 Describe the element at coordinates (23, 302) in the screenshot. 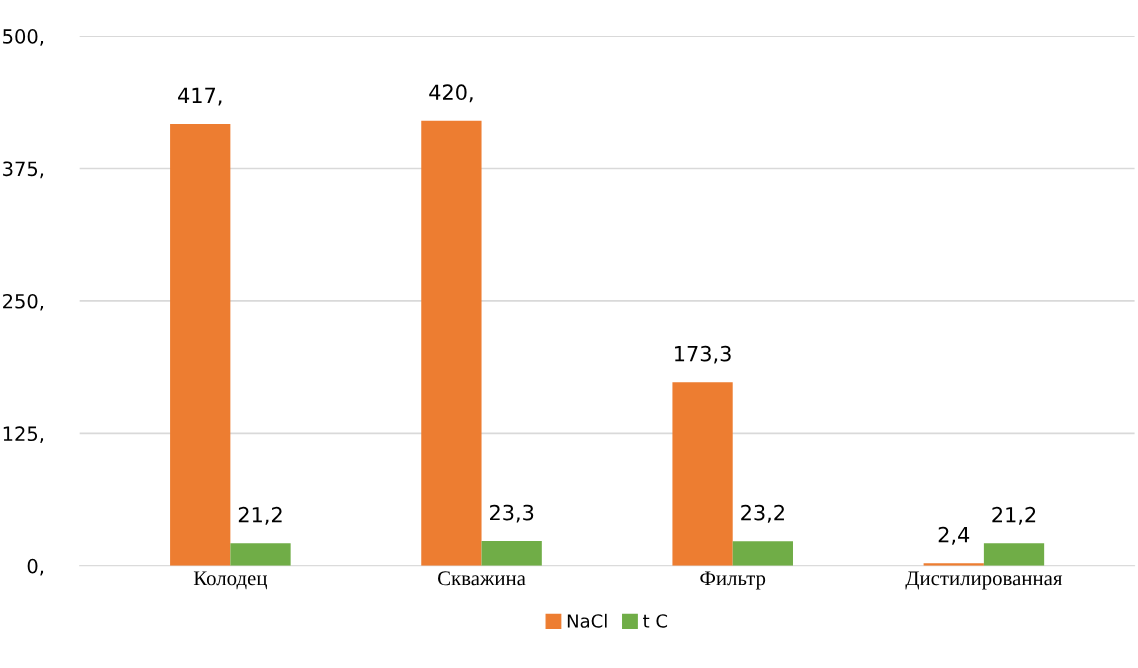

I see `y-tick-label: 250,` at that location.